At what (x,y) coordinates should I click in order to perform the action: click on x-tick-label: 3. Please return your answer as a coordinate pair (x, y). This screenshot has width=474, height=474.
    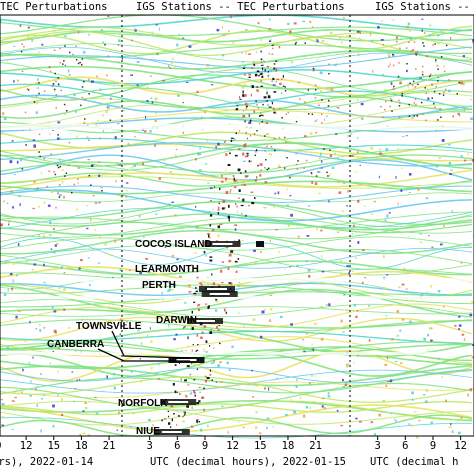
    Looking at the image, I should click on (377, 446).